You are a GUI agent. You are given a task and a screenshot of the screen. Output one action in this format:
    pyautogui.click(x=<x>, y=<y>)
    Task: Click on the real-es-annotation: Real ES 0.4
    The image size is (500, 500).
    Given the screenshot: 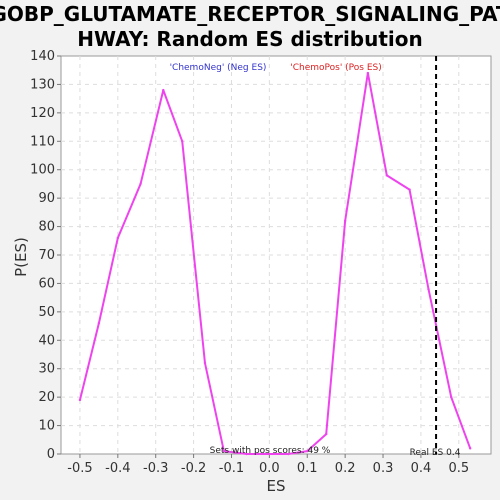 What is the action you would take?
    pyautogui.click(x=435, y=453)
    